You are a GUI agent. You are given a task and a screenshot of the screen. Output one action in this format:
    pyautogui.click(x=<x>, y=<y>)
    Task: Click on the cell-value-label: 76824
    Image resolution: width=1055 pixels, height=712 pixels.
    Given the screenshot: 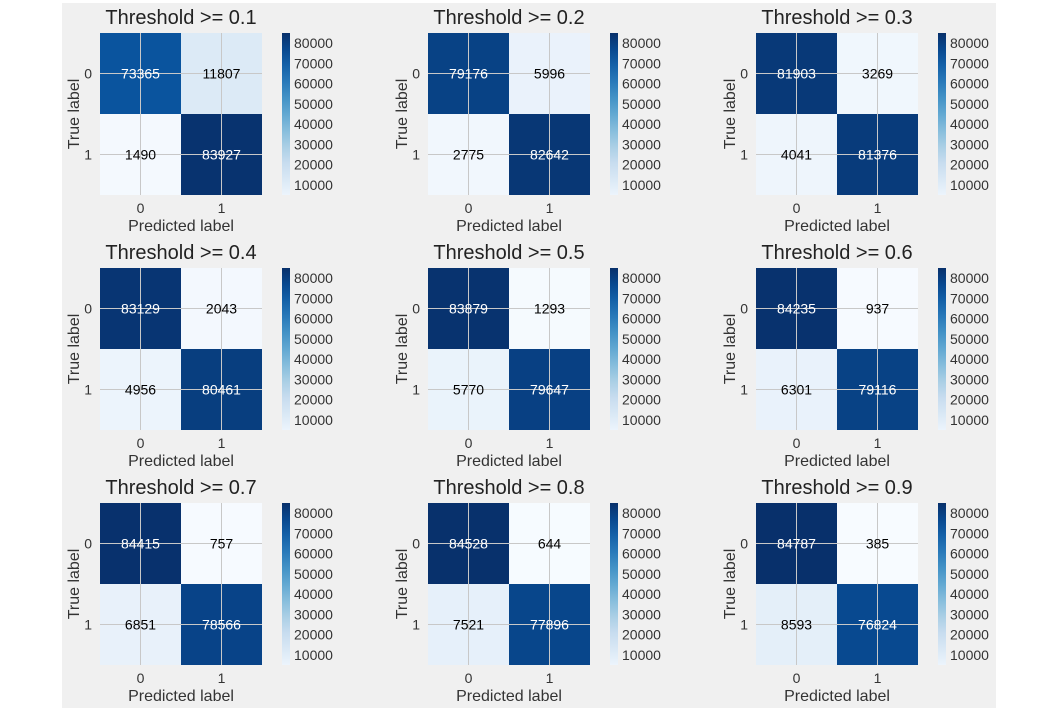 What is the action you would take?
    pyautogui.click(x=877, y=625)
    